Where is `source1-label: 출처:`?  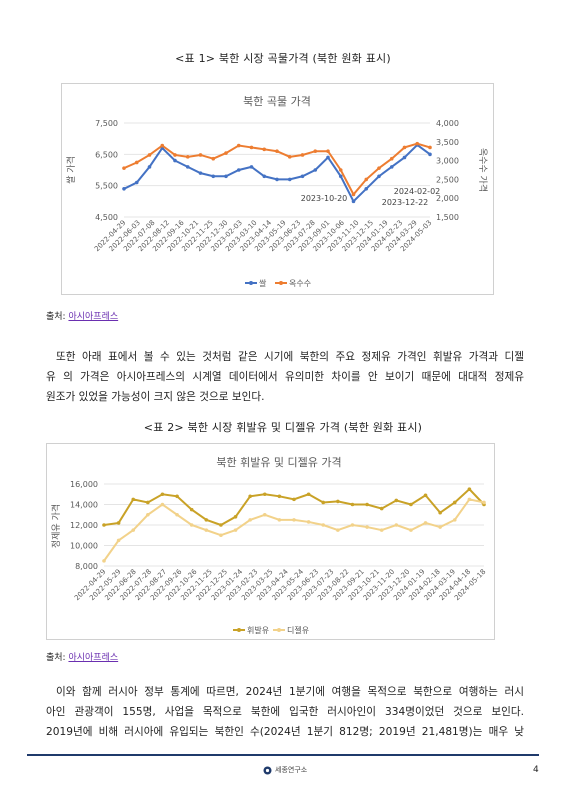 source1-label: 출처: is located at coordinates (57, 317).